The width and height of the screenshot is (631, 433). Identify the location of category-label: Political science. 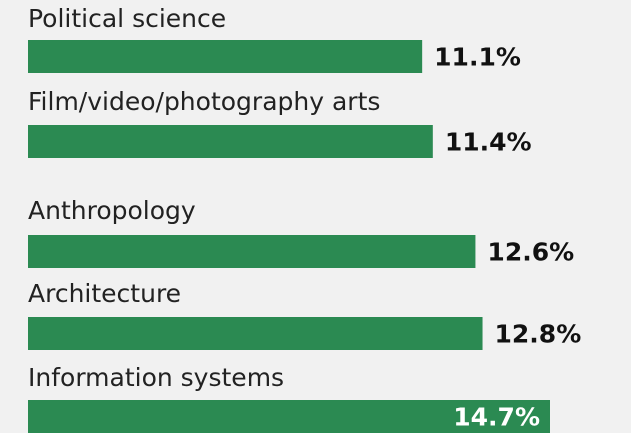
(127, 18).